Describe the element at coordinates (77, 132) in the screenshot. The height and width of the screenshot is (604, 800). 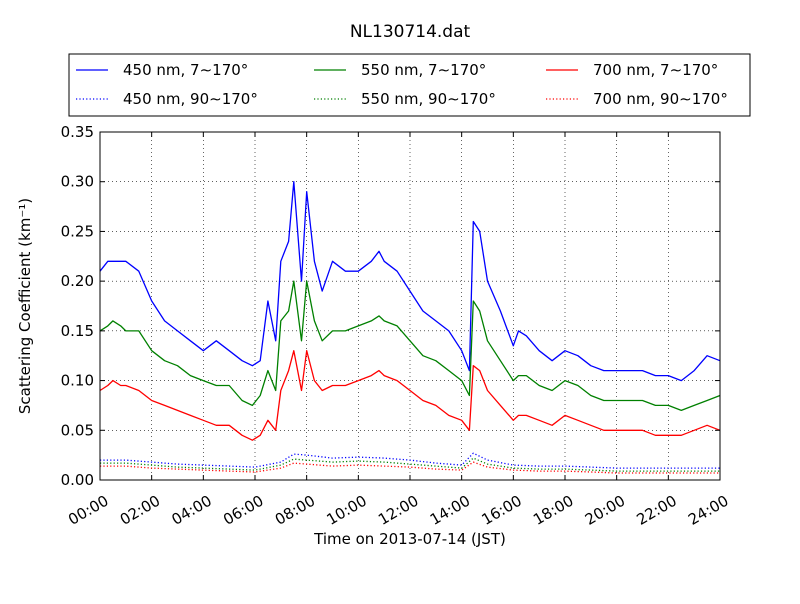
I see `y-tick-label: 0.35` at that location.